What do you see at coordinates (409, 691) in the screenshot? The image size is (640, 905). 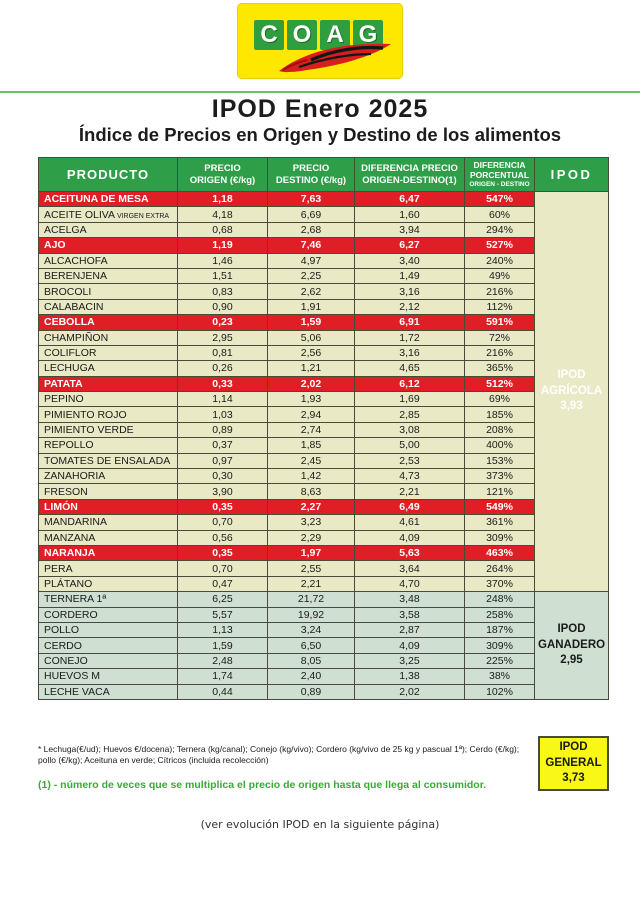 I see `difference-cell: 2,02` at bounding box center [409, 691].